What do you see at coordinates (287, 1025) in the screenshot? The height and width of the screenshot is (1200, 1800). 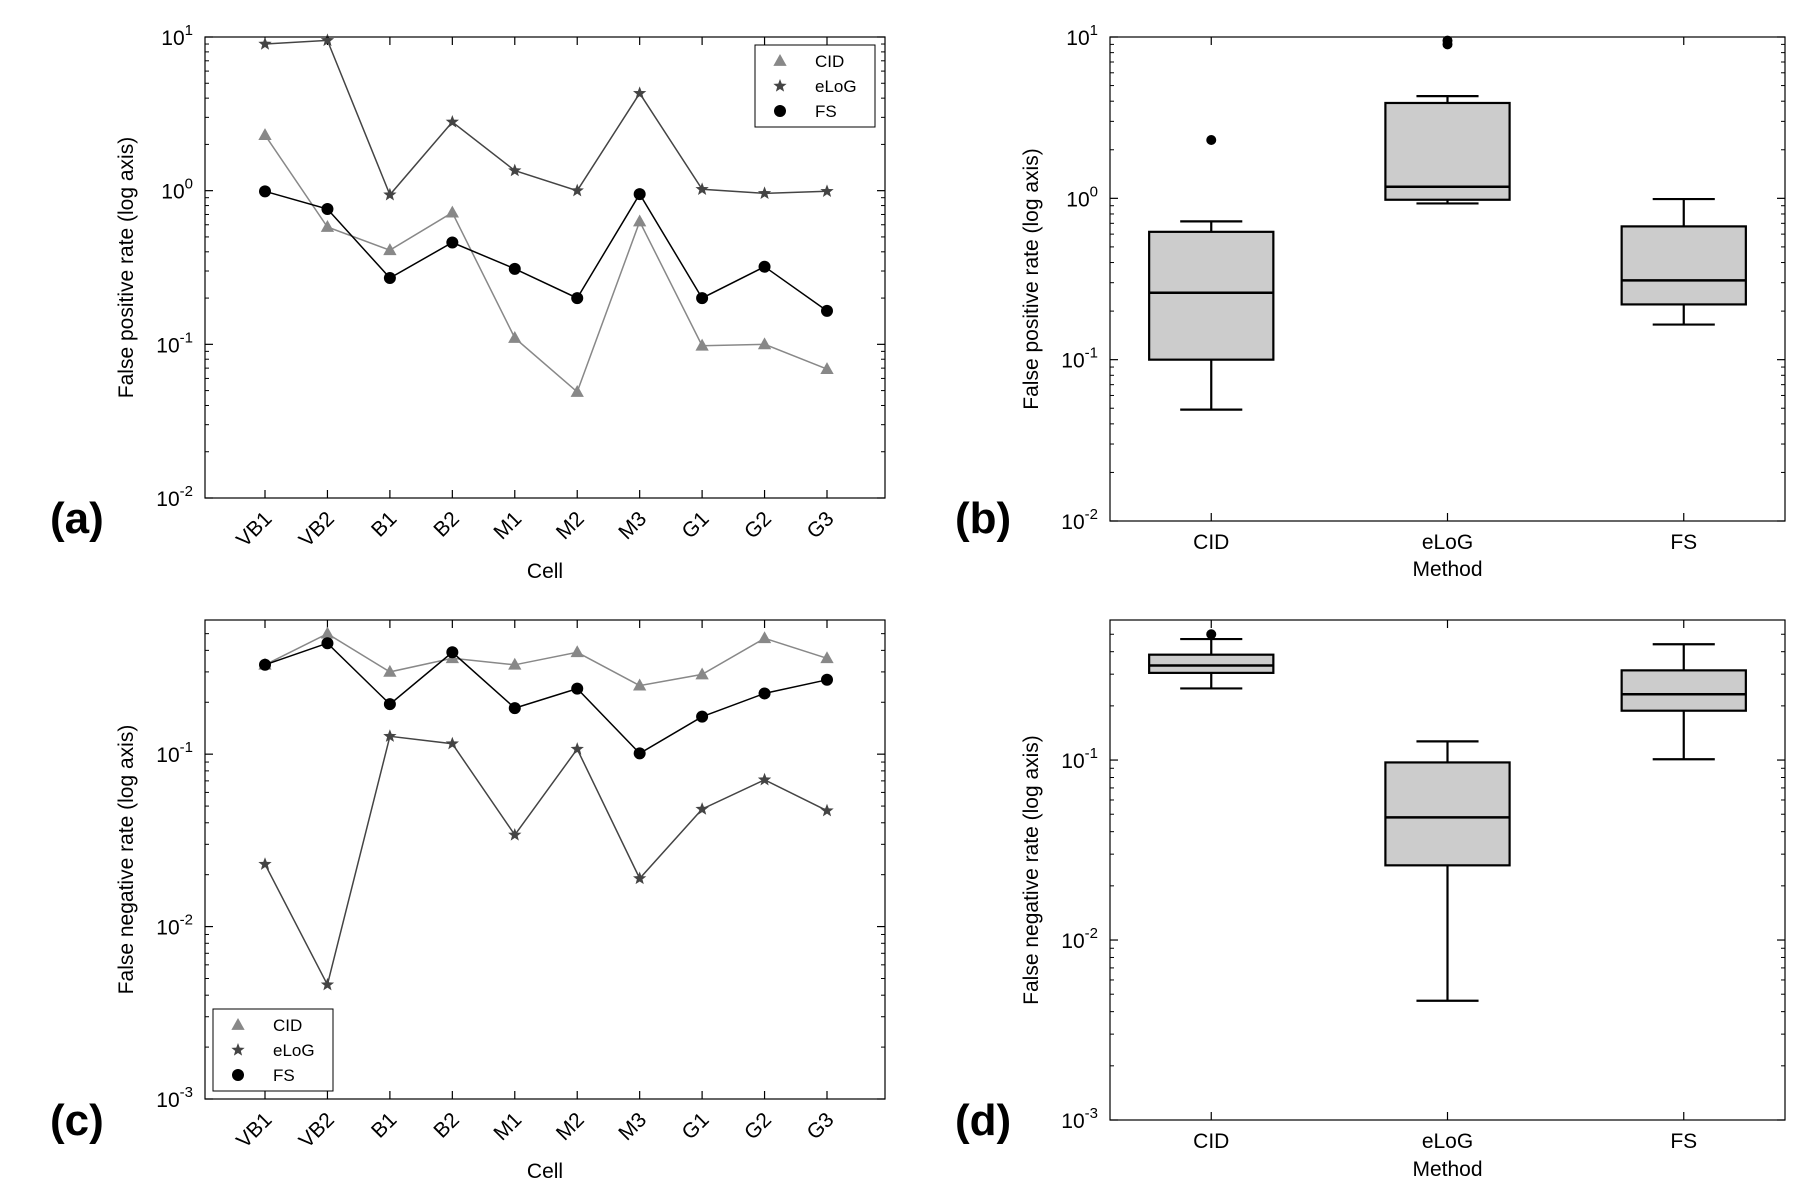 I see `legend-entry: CID` at bounding box center [287, 1025].